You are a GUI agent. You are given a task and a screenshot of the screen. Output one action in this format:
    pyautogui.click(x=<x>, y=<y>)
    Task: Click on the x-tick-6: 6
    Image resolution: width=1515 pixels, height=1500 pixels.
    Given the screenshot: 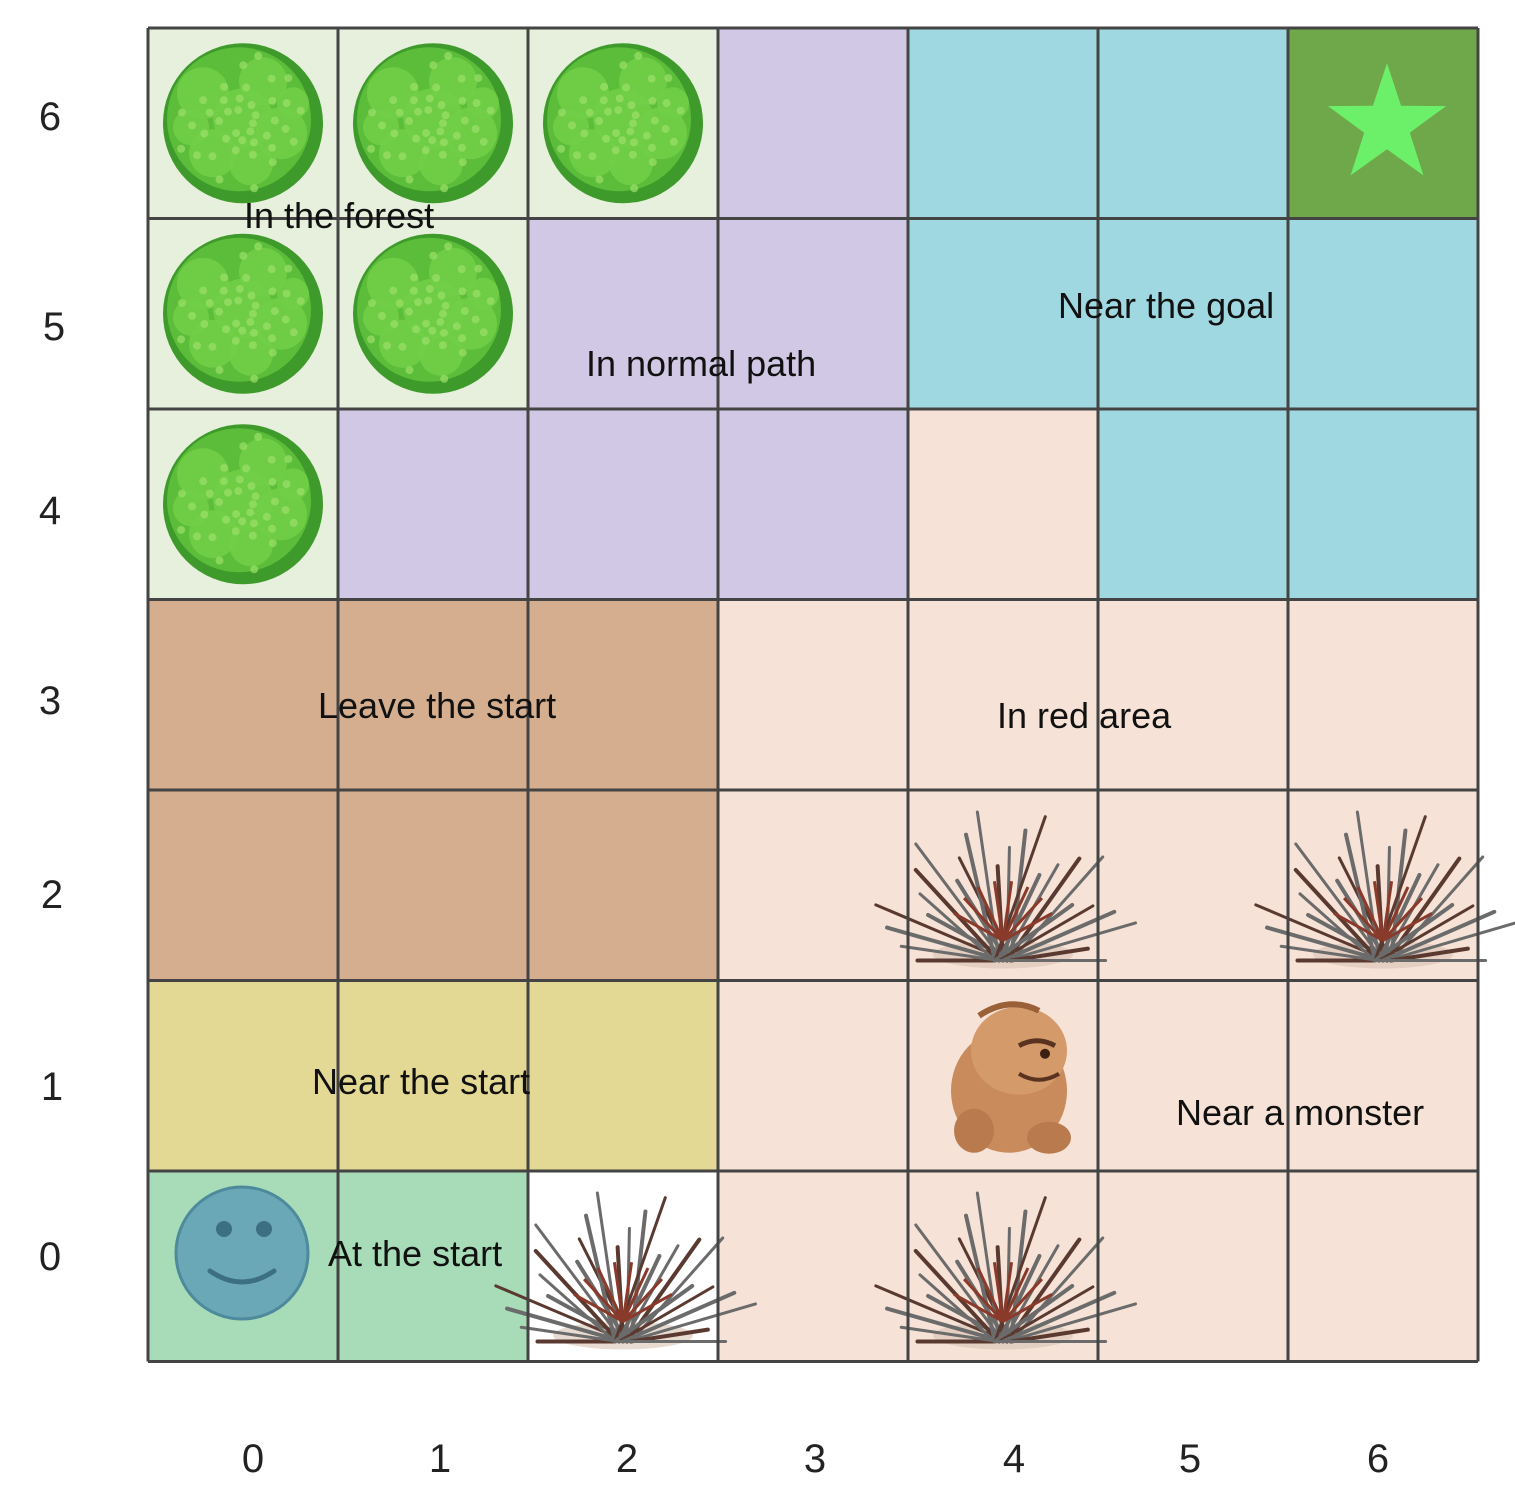 What is the action you would take?
    pyautogui.click(x=1378, y=1459)
    